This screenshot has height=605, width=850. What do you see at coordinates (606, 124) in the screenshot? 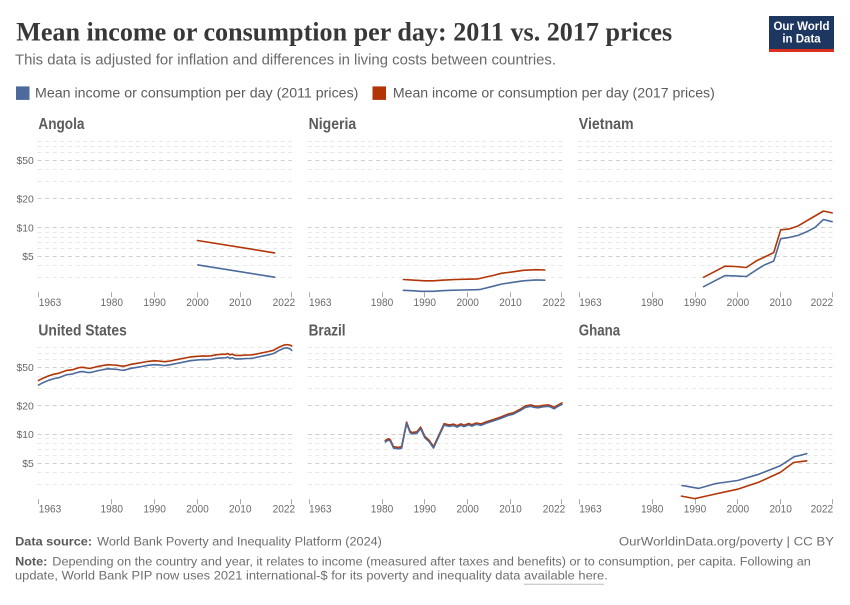
I see `svg-text: Vietnam` at bounding box center [606, 124].